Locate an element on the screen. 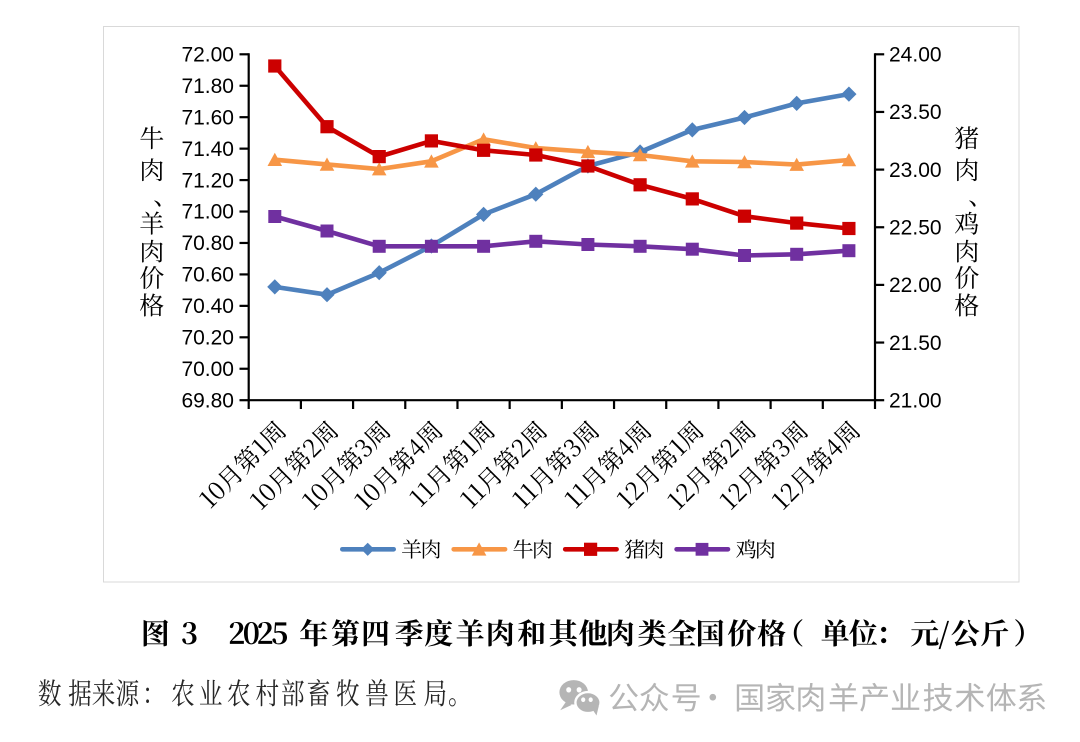 The width and height of the screenshot is (1080, 742). svg-text: 22.00 is located at coordinates (915, 285).